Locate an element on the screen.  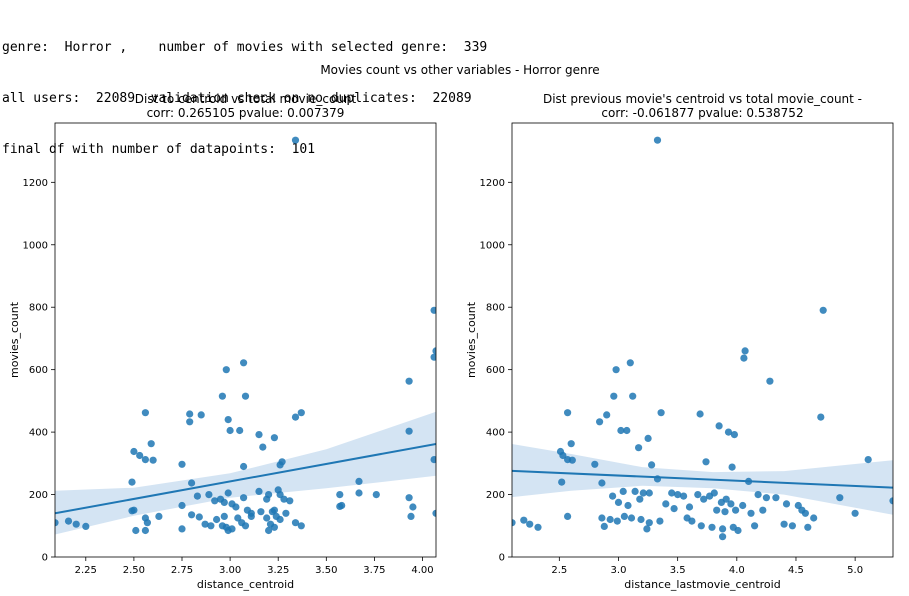
right-regression-line is located at coordinates (702, 479).